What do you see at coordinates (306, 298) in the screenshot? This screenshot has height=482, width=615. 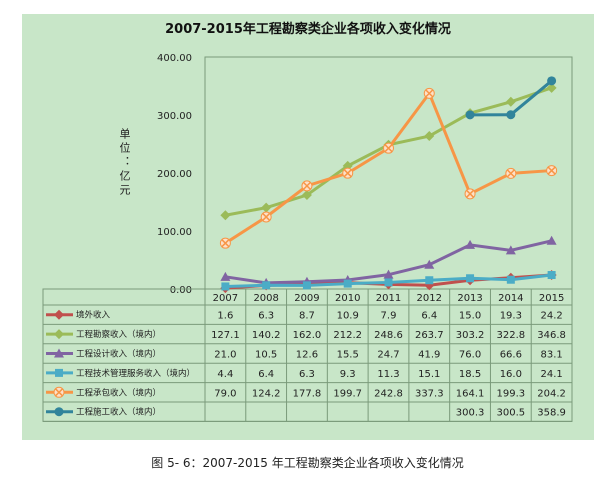 I see `x-tick-label: 2009` at bounding box center [306, 298].